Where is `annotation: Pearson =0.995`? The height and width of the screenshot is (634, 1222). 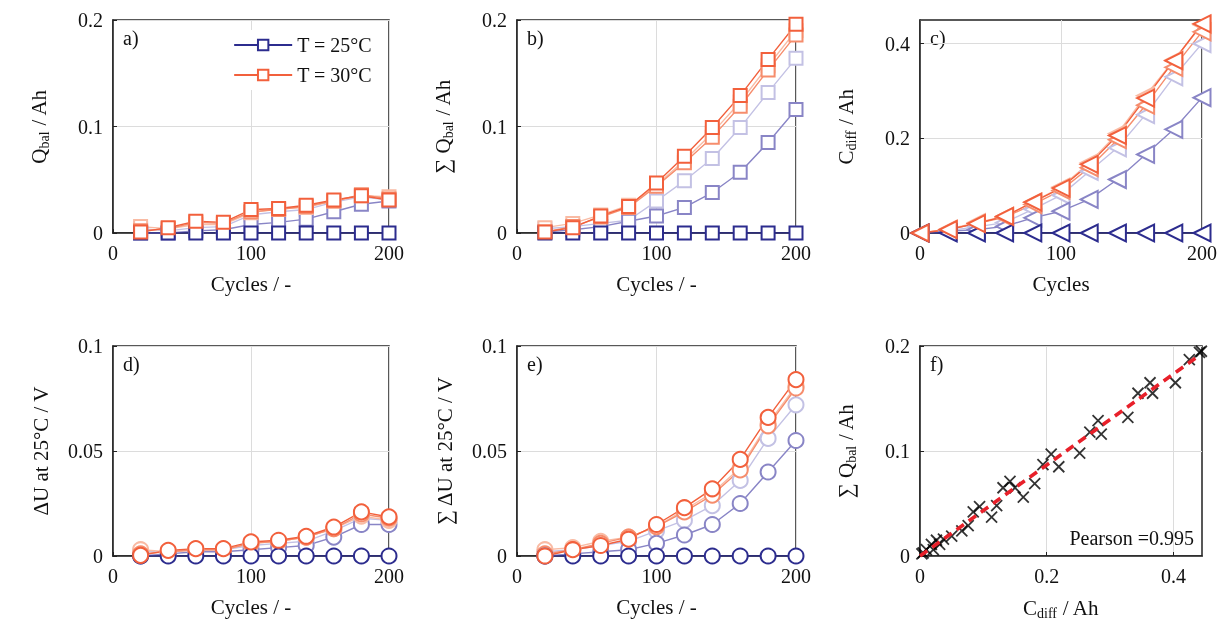
annotation: Pearson =0.995 is located at coordinates (1132, 538).